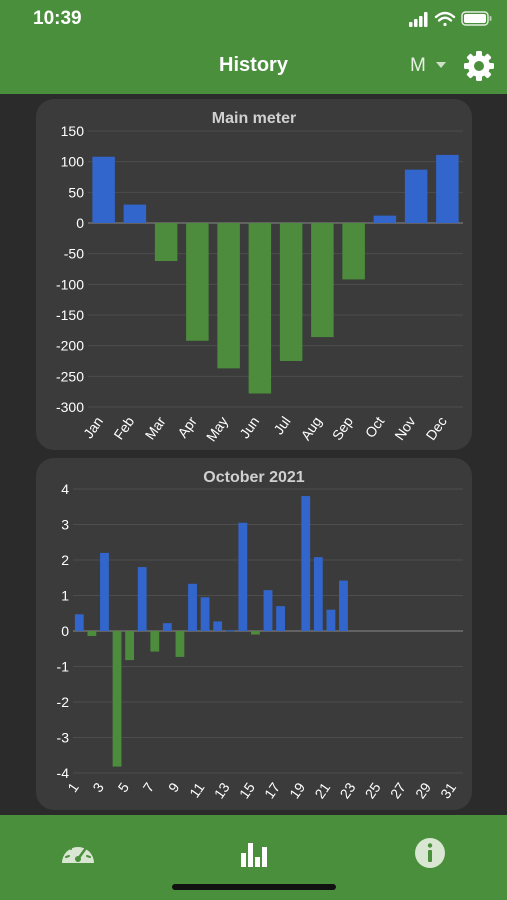 This screenshot has width=507, height=900. Describe the element at coordinates (78, 853) in the screenshot. I see `speedometer-icon` at that location.